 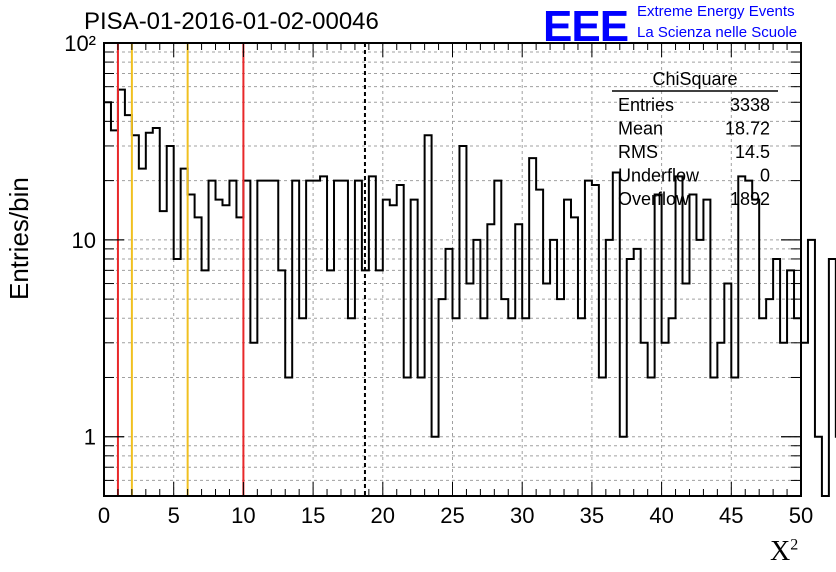 I want to click on stats-row-value: 18.72, so click(x=747, y=129).